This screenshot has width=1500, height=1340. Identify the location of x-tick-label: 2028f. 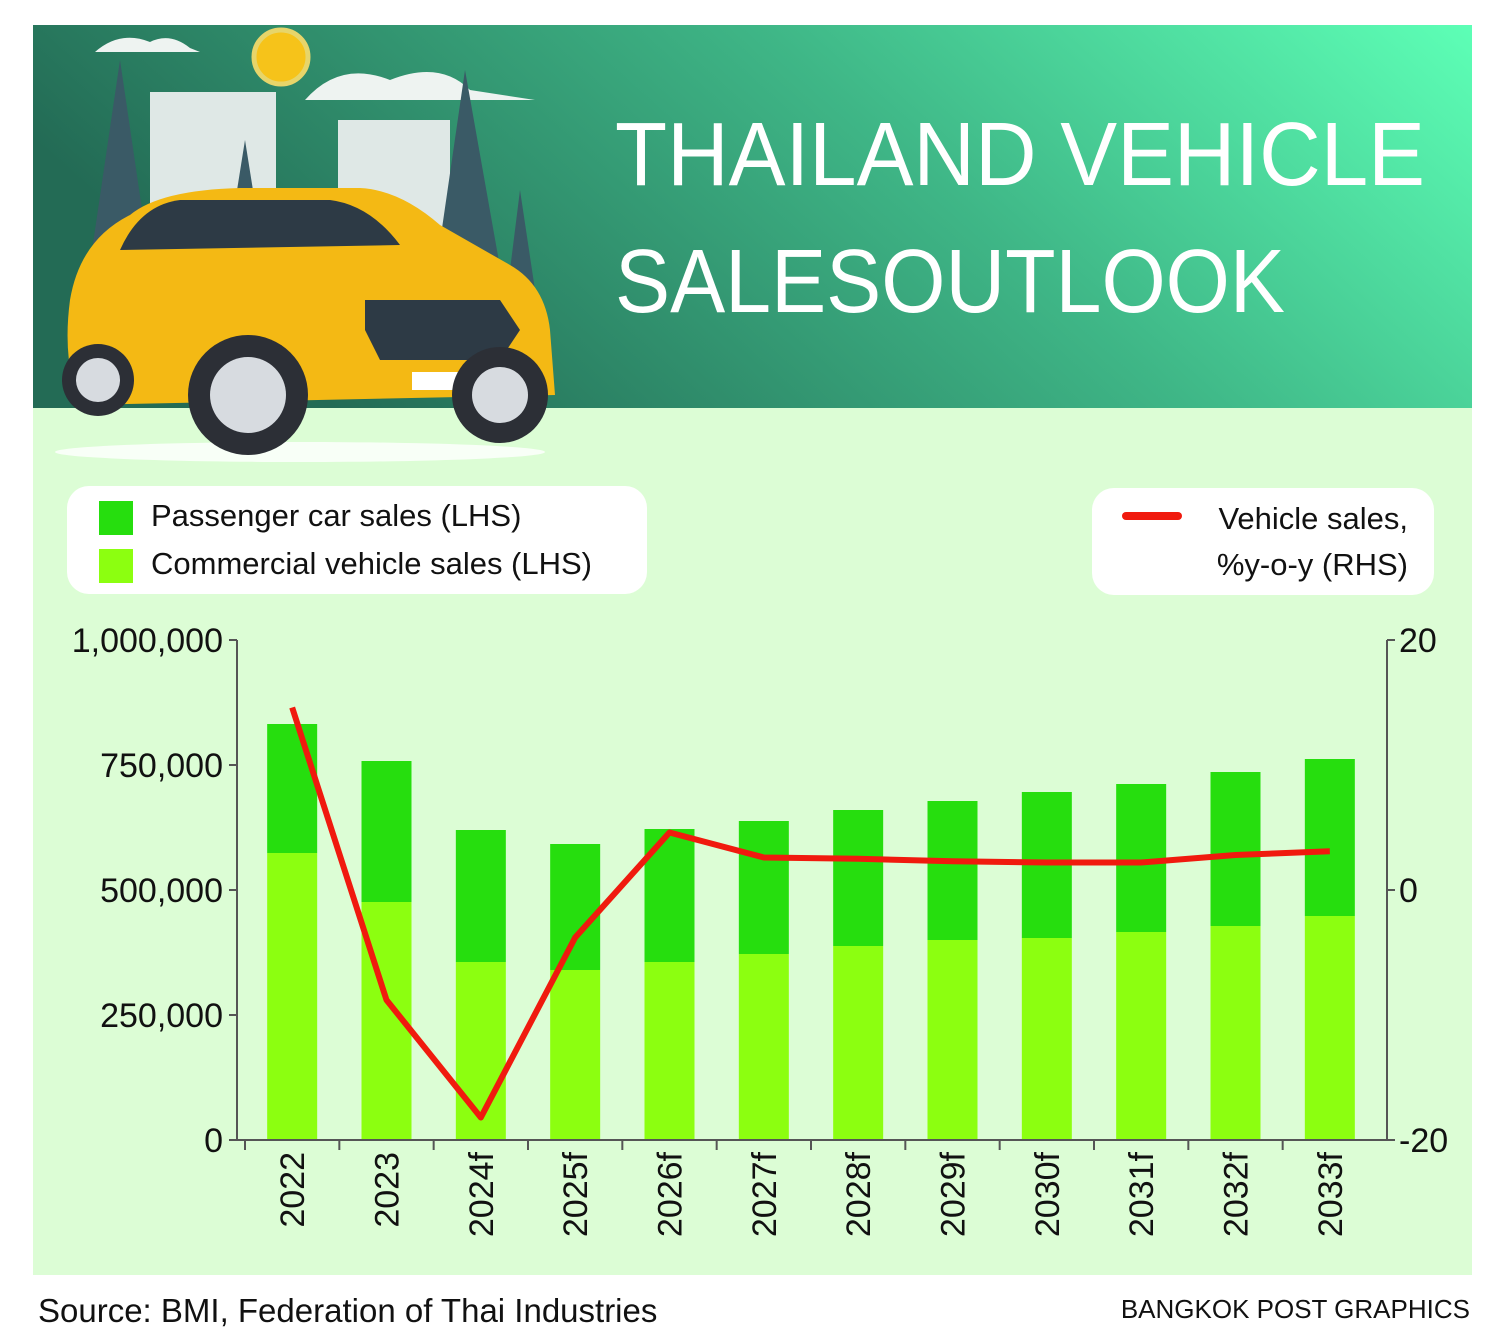
(859, 1194).